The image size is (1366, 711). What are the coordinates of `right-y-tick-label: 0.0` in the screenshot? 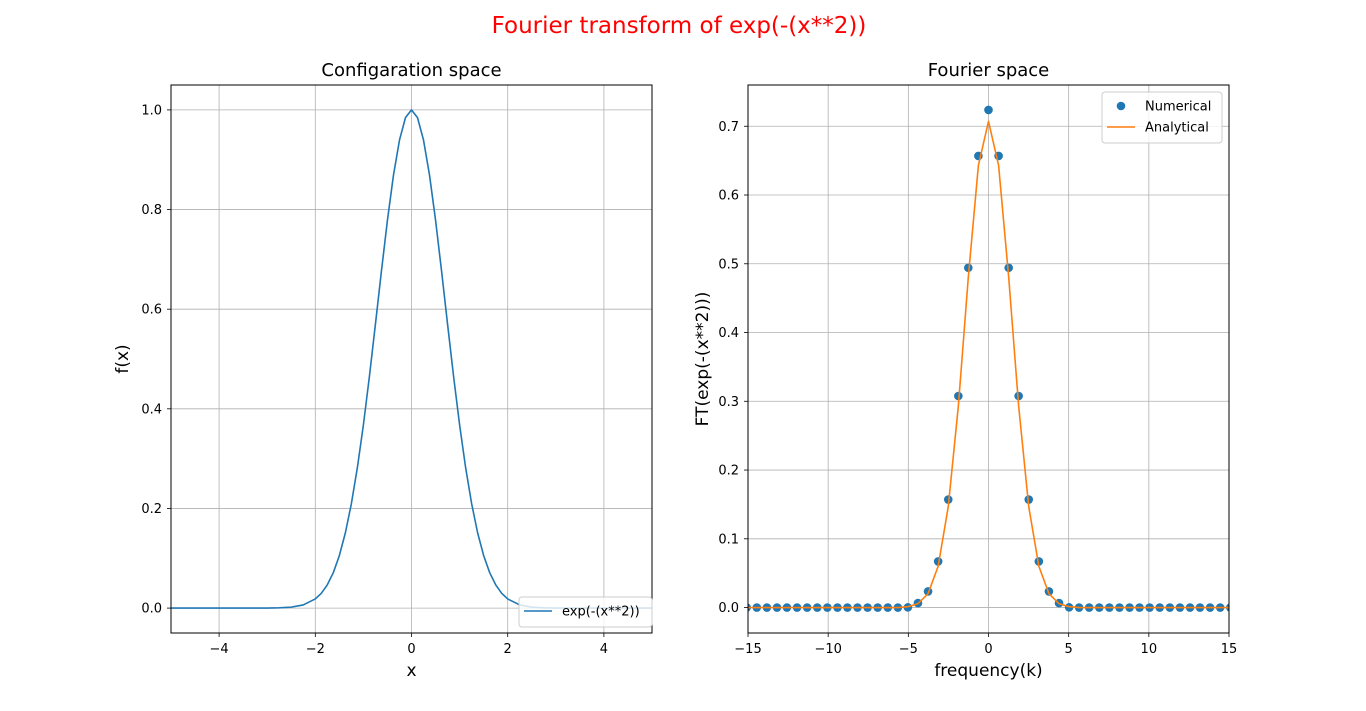 It's located at (728, 608).